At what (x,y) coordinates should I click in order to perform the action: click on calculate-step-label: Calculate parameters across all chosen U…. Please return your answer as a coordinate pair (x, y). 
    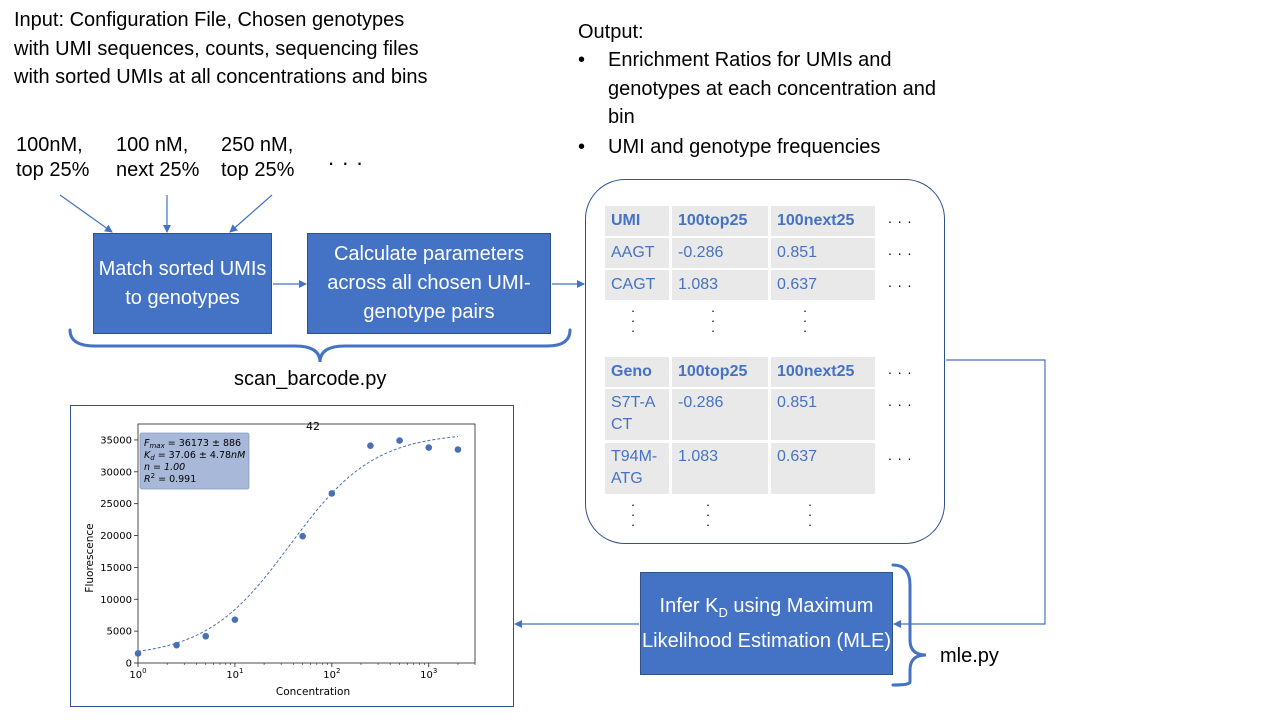
    Looking at the image, I should click on (429, 283).